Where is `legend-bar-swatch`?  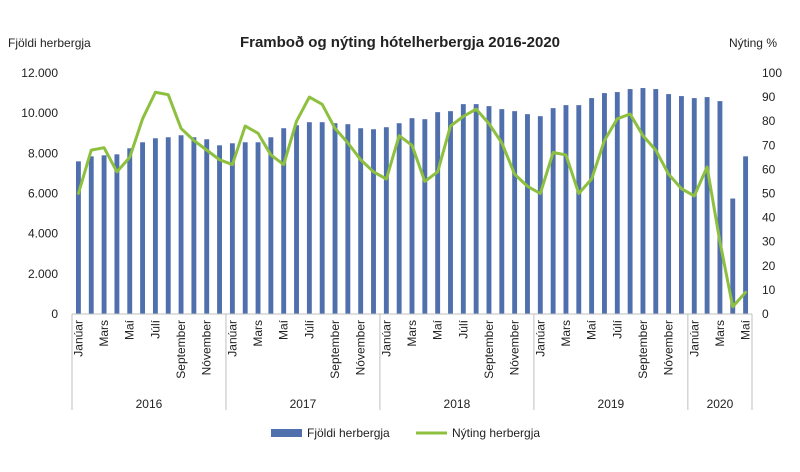
legend-bar-swatch is located at coordinates (286, 433).